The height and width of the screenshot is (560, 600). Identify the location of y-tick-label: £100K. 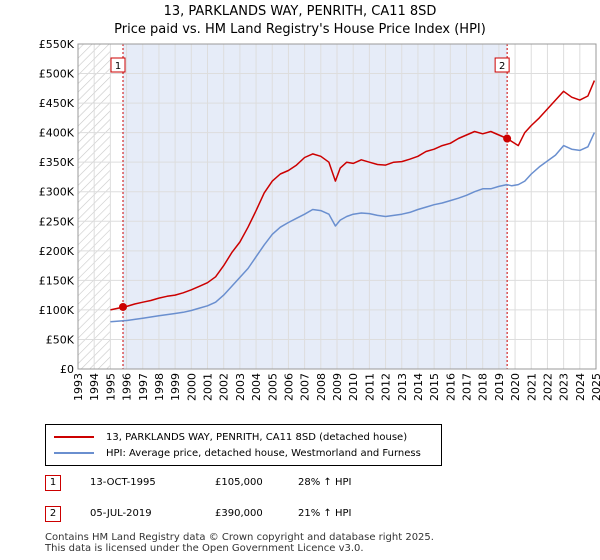
(57, 310).